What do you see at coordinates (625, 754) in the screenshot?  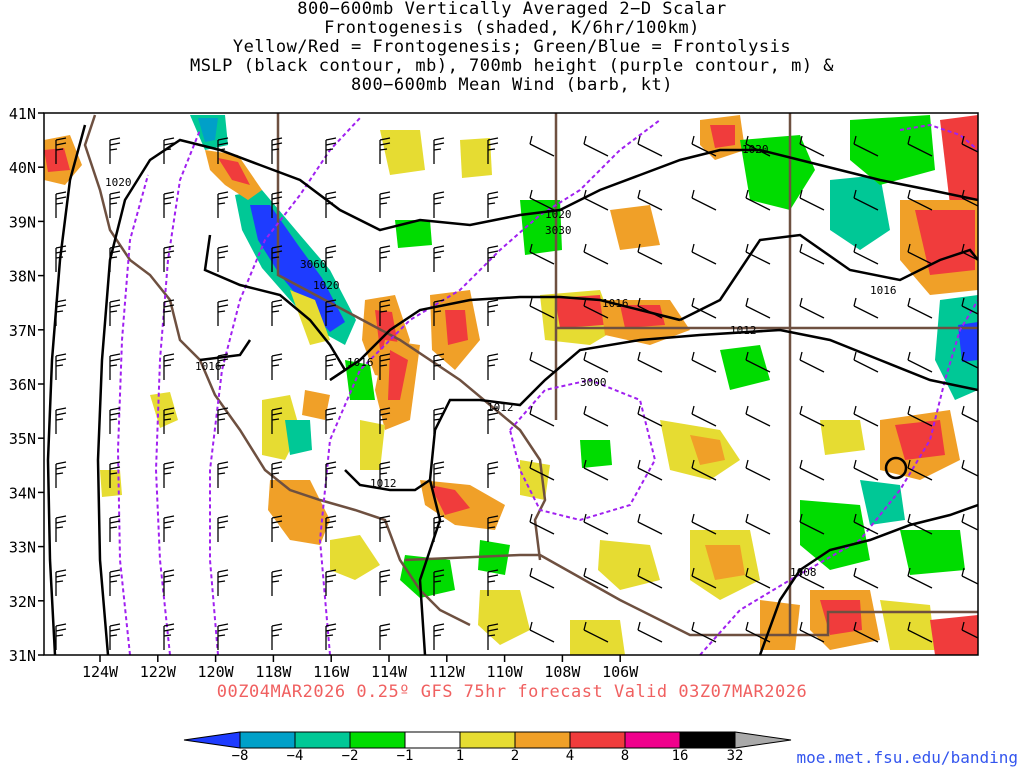 I see `colorbar-label: 8` at bounding box center [625, 754].